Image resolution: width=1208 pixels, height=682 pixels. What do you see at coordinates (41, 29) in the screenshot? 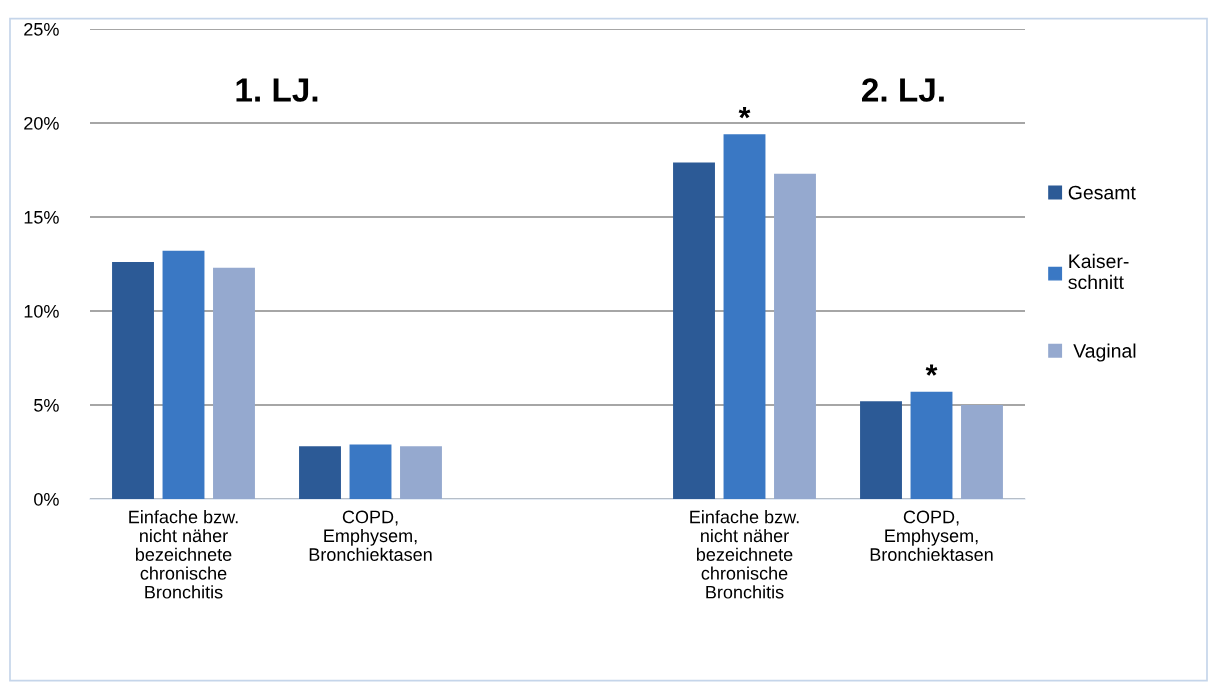
I see `y-tick-label: 25%` at bounding box center [41, 29].